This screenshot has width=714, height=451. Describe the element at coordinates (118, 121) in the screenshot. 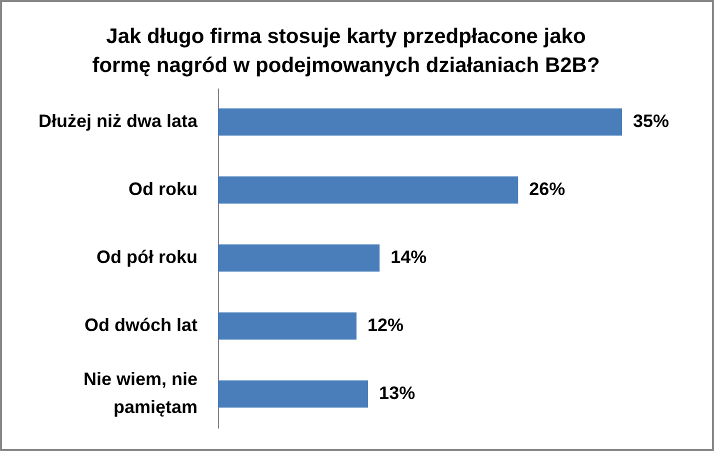

I see `y-tick-label: Dłużej niż dwa lata` at that location.